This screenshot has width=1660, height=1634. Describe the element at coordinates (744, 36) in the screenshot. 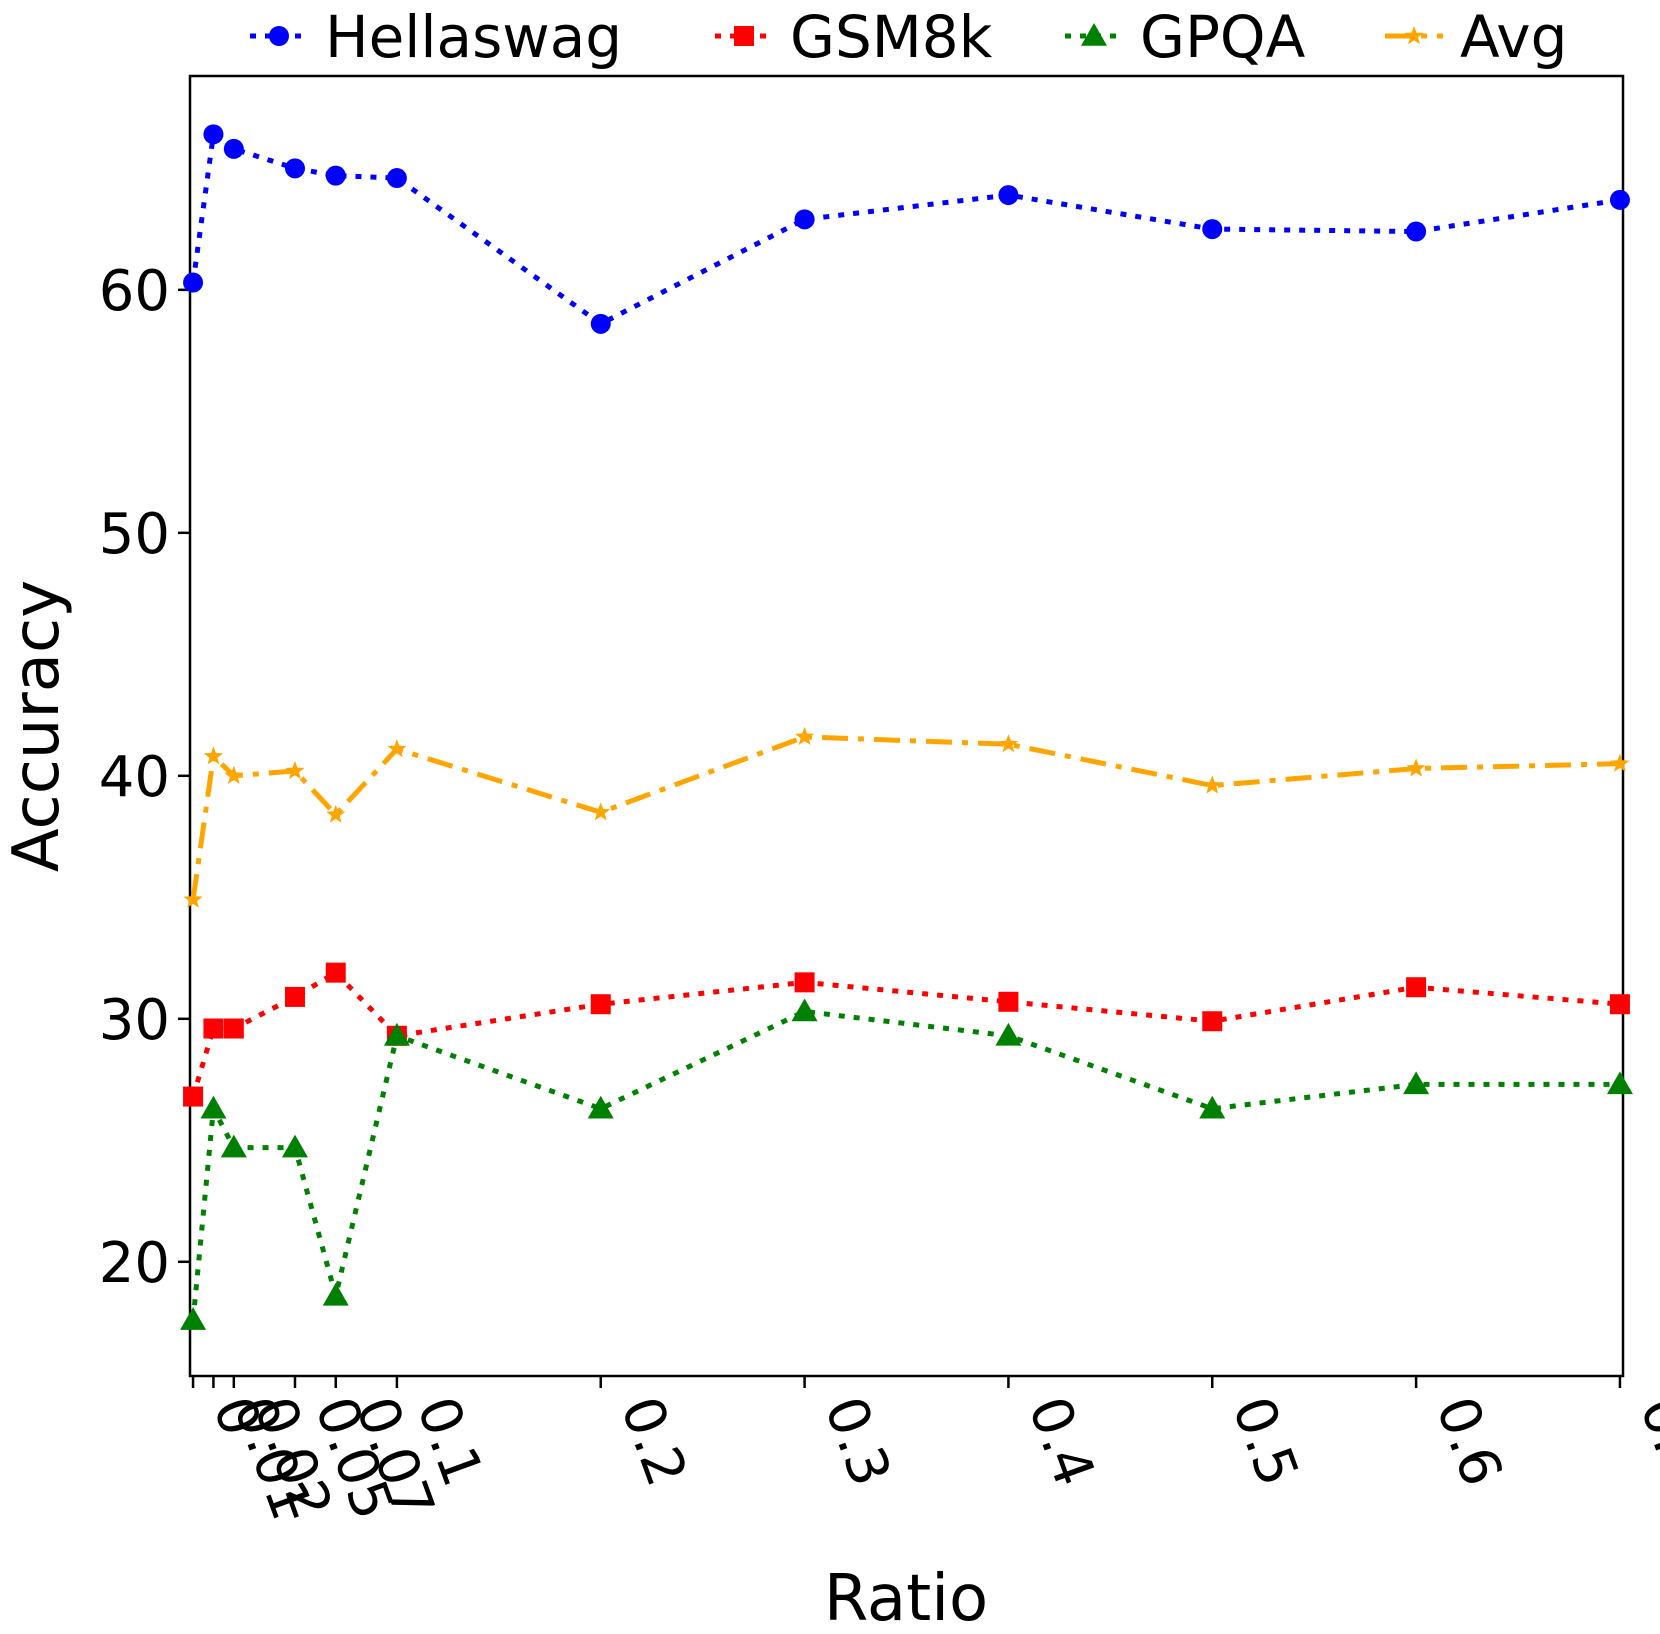

I see `legend-marker-gsm8k` at that location.